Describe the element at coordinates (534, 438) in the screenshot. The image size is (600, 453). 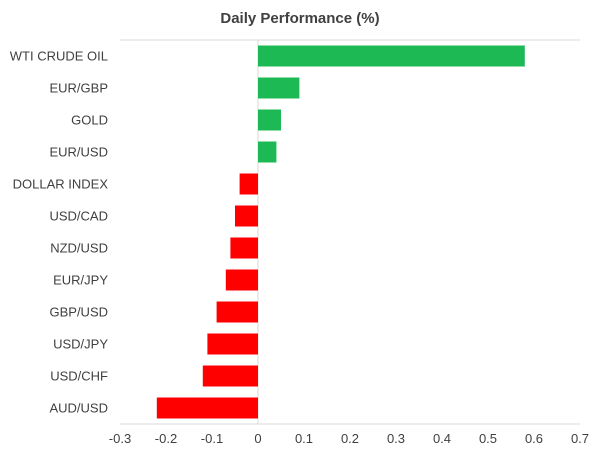
I see `x-tick-label: 0.6` at that location.